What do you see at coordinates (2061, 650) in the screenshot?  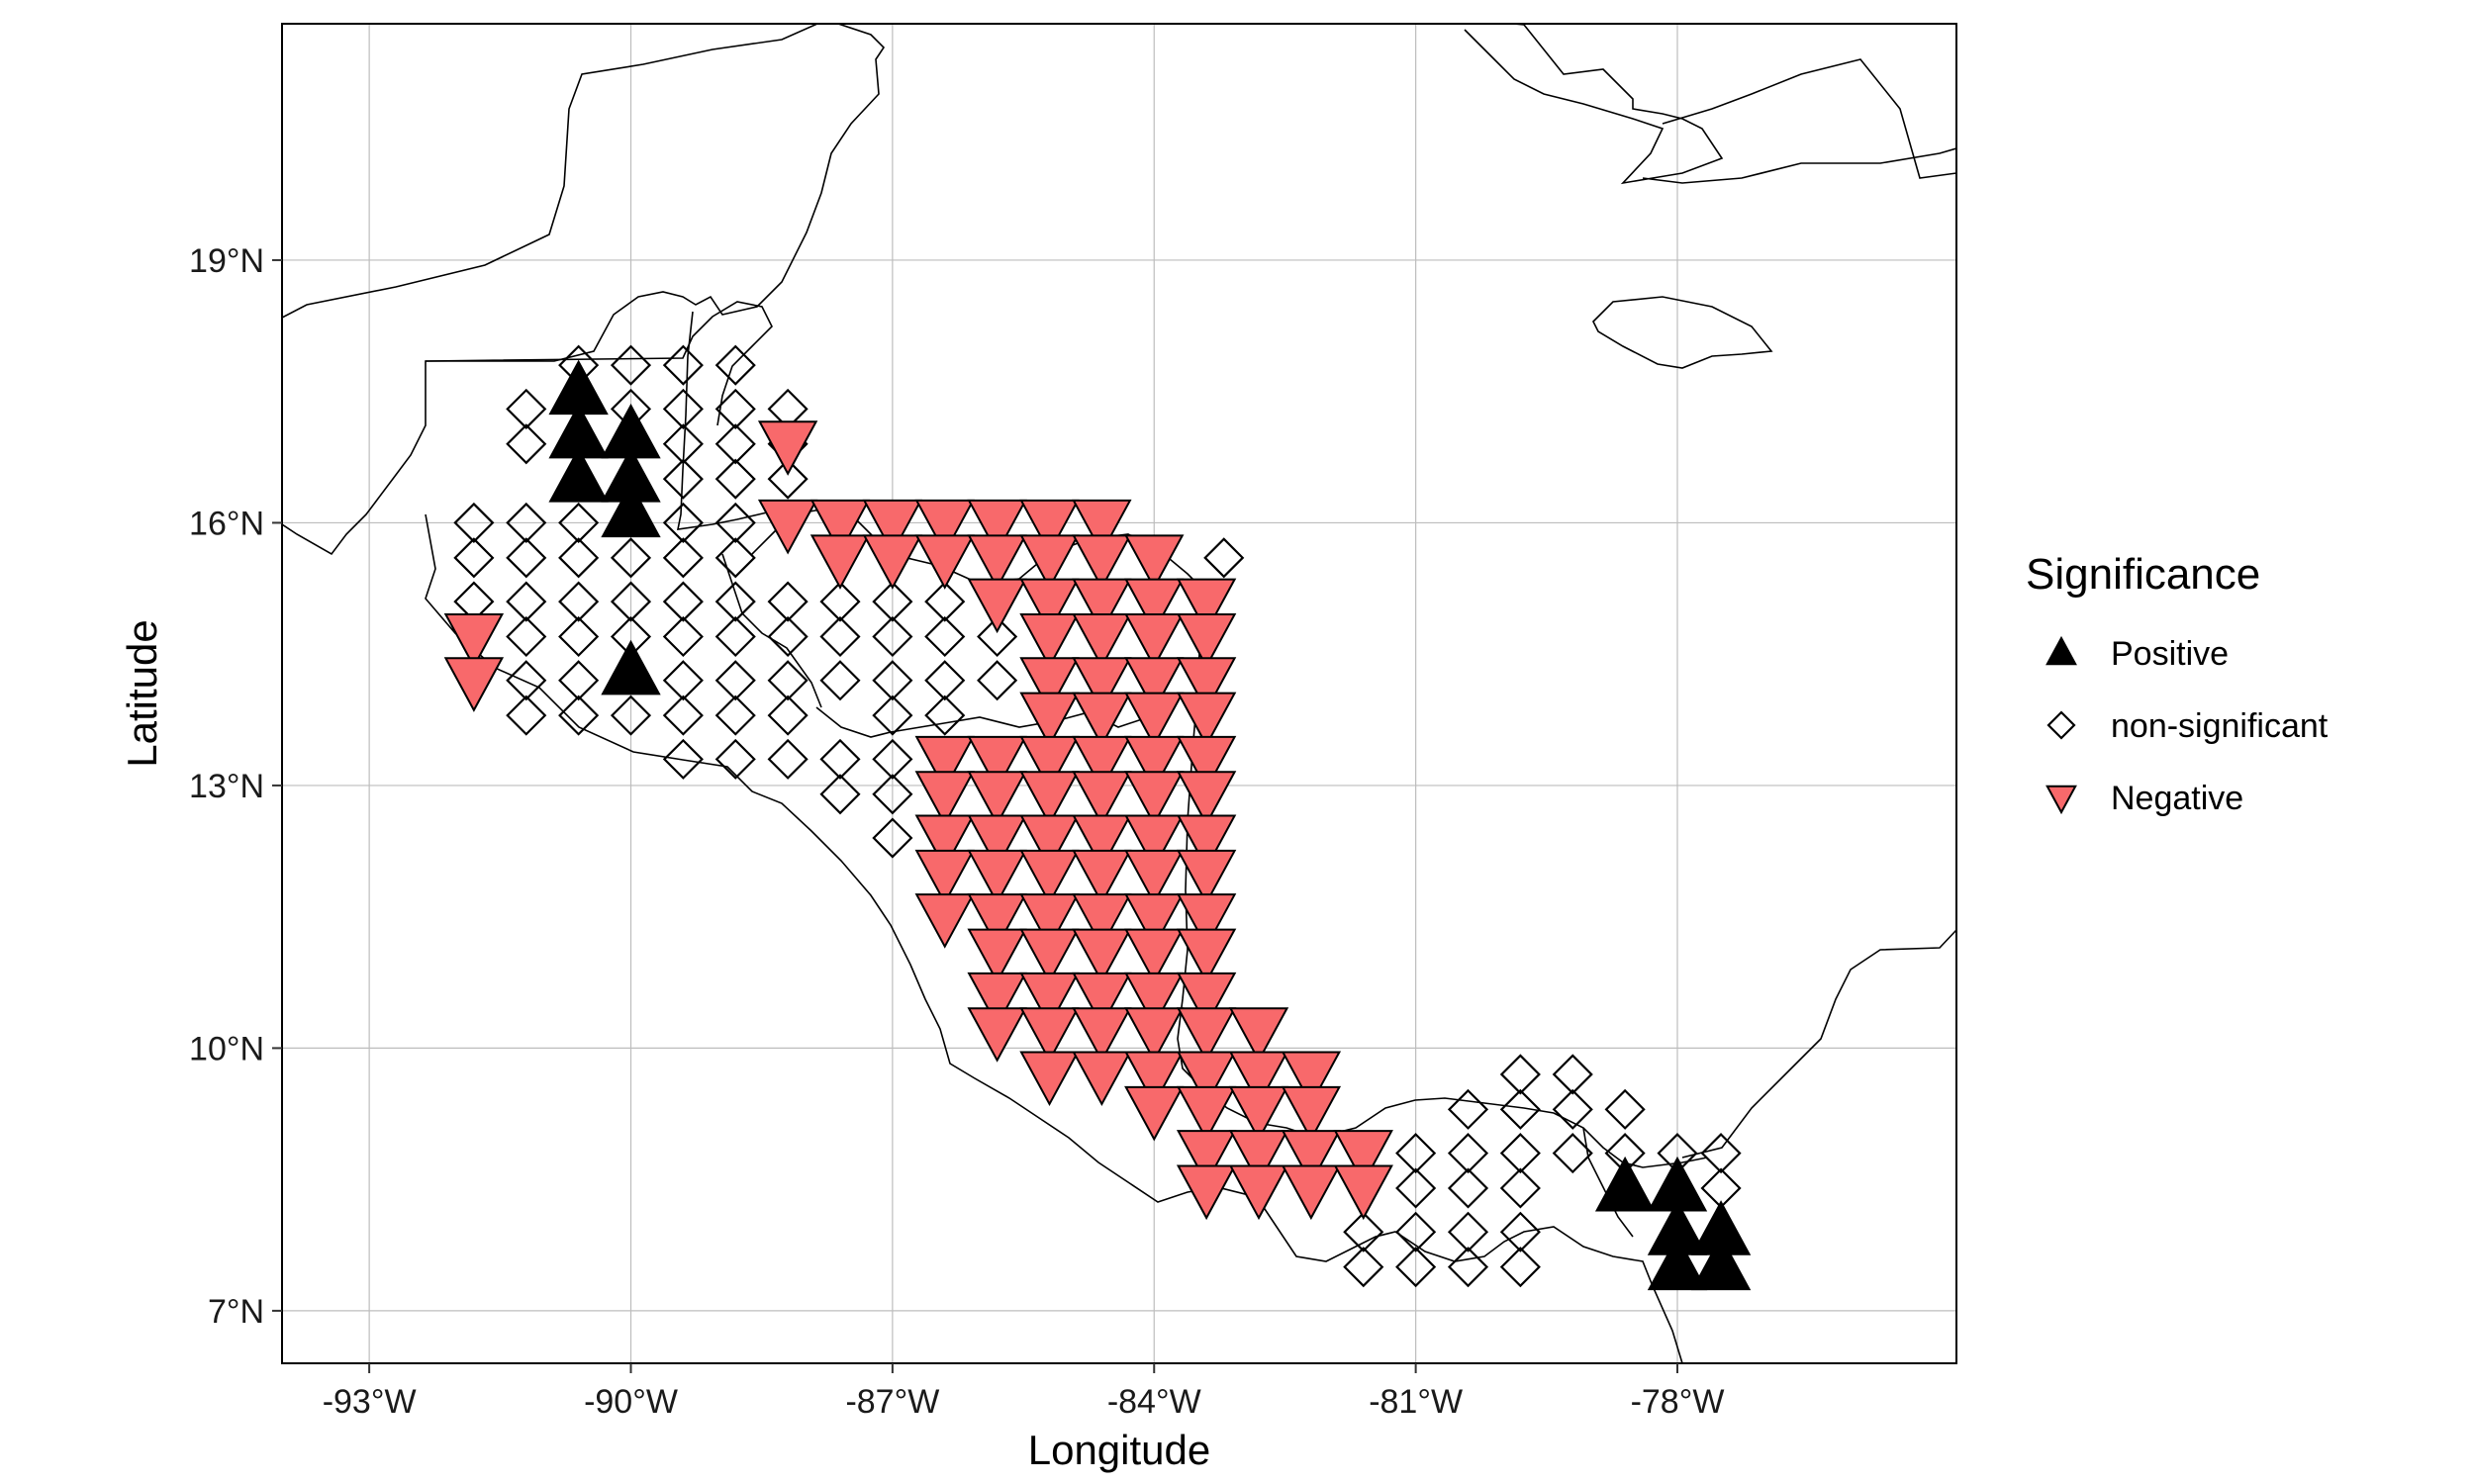 I see `legend-key-positive-point` at bounding box center [2061, 650].